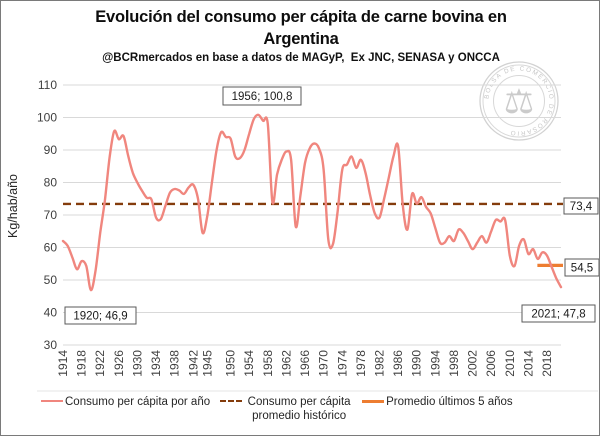  What do you see at coordinates (51, 215) in the screenshot?
I see `y-tick-label: 70` at bounding box center [51, 215].